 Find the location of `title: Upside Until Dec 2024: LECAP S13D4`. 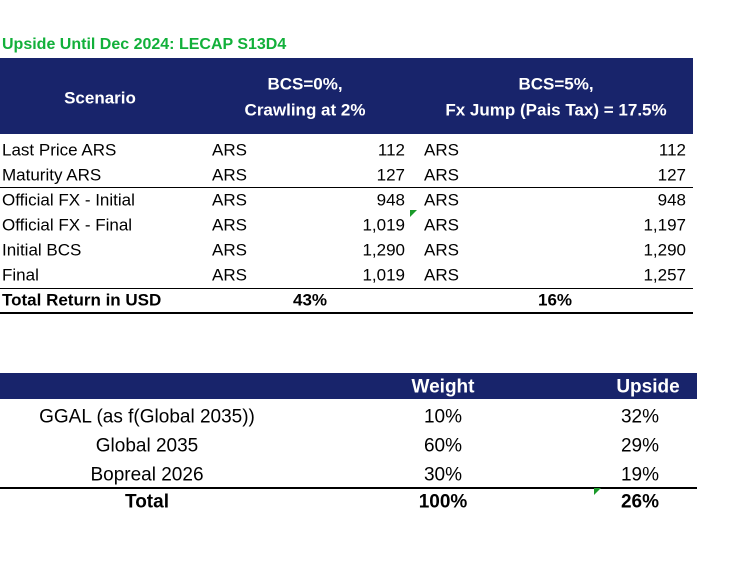

title: Upside Until Dec 2024: LECAP S13D4 is located at coordinates (144, 44).